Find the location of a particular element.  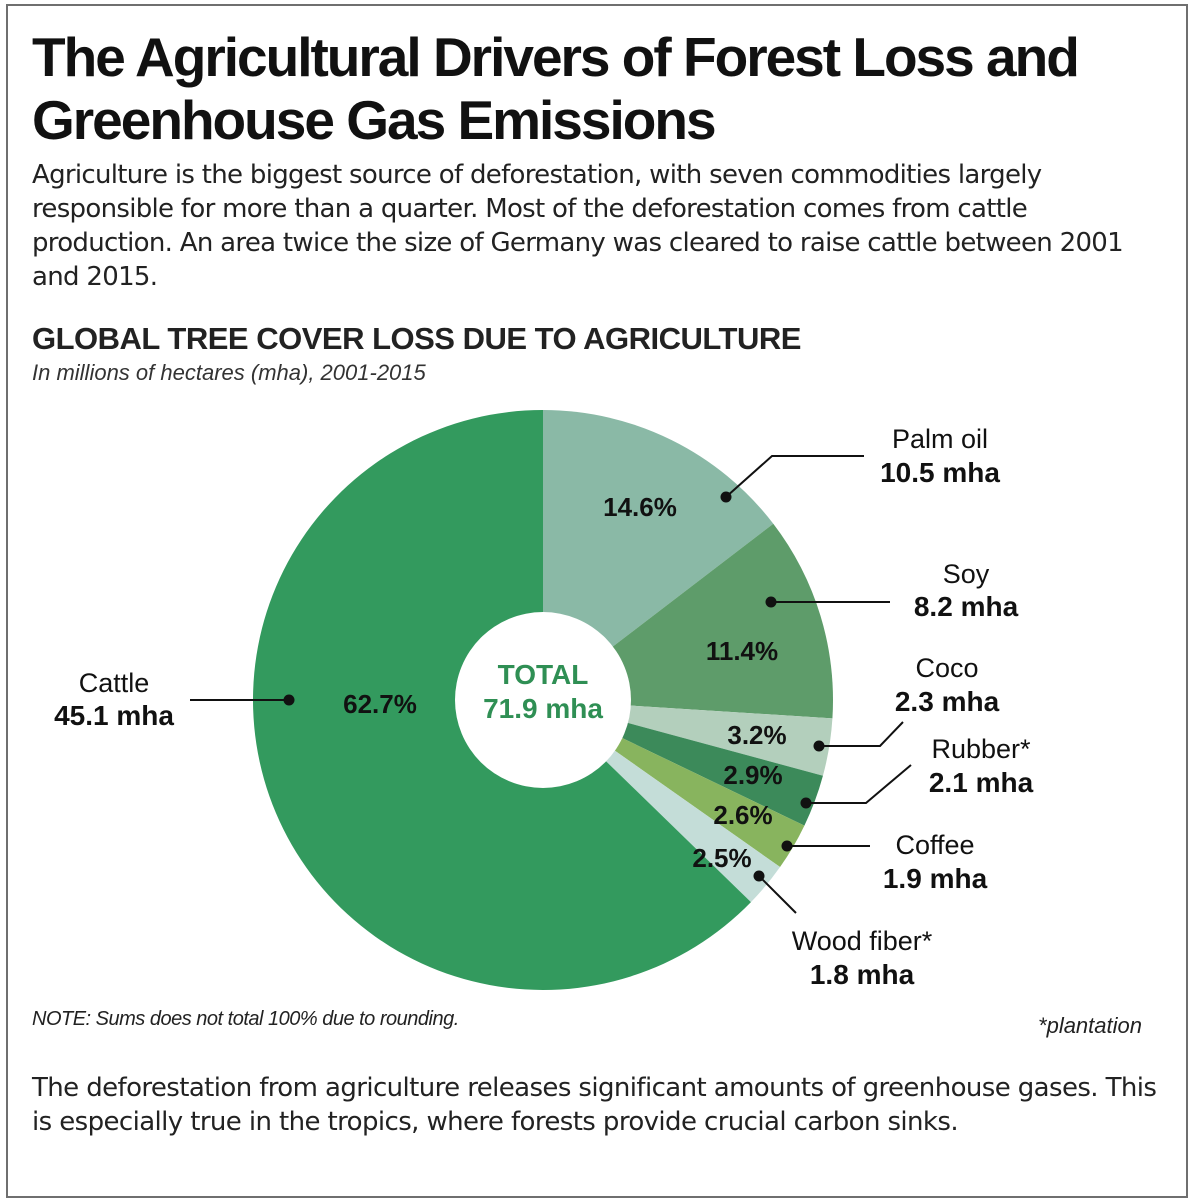

value-label-soy: 8.2 mha is located at coordinates (966, 606).